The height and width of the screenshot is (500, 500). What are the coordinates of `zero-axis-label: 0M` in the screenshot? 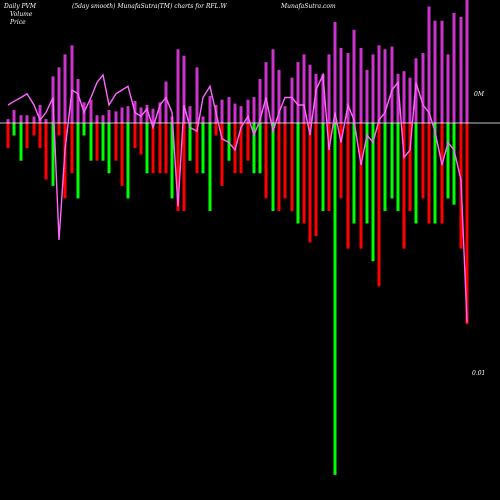 It's located at (479, 94).